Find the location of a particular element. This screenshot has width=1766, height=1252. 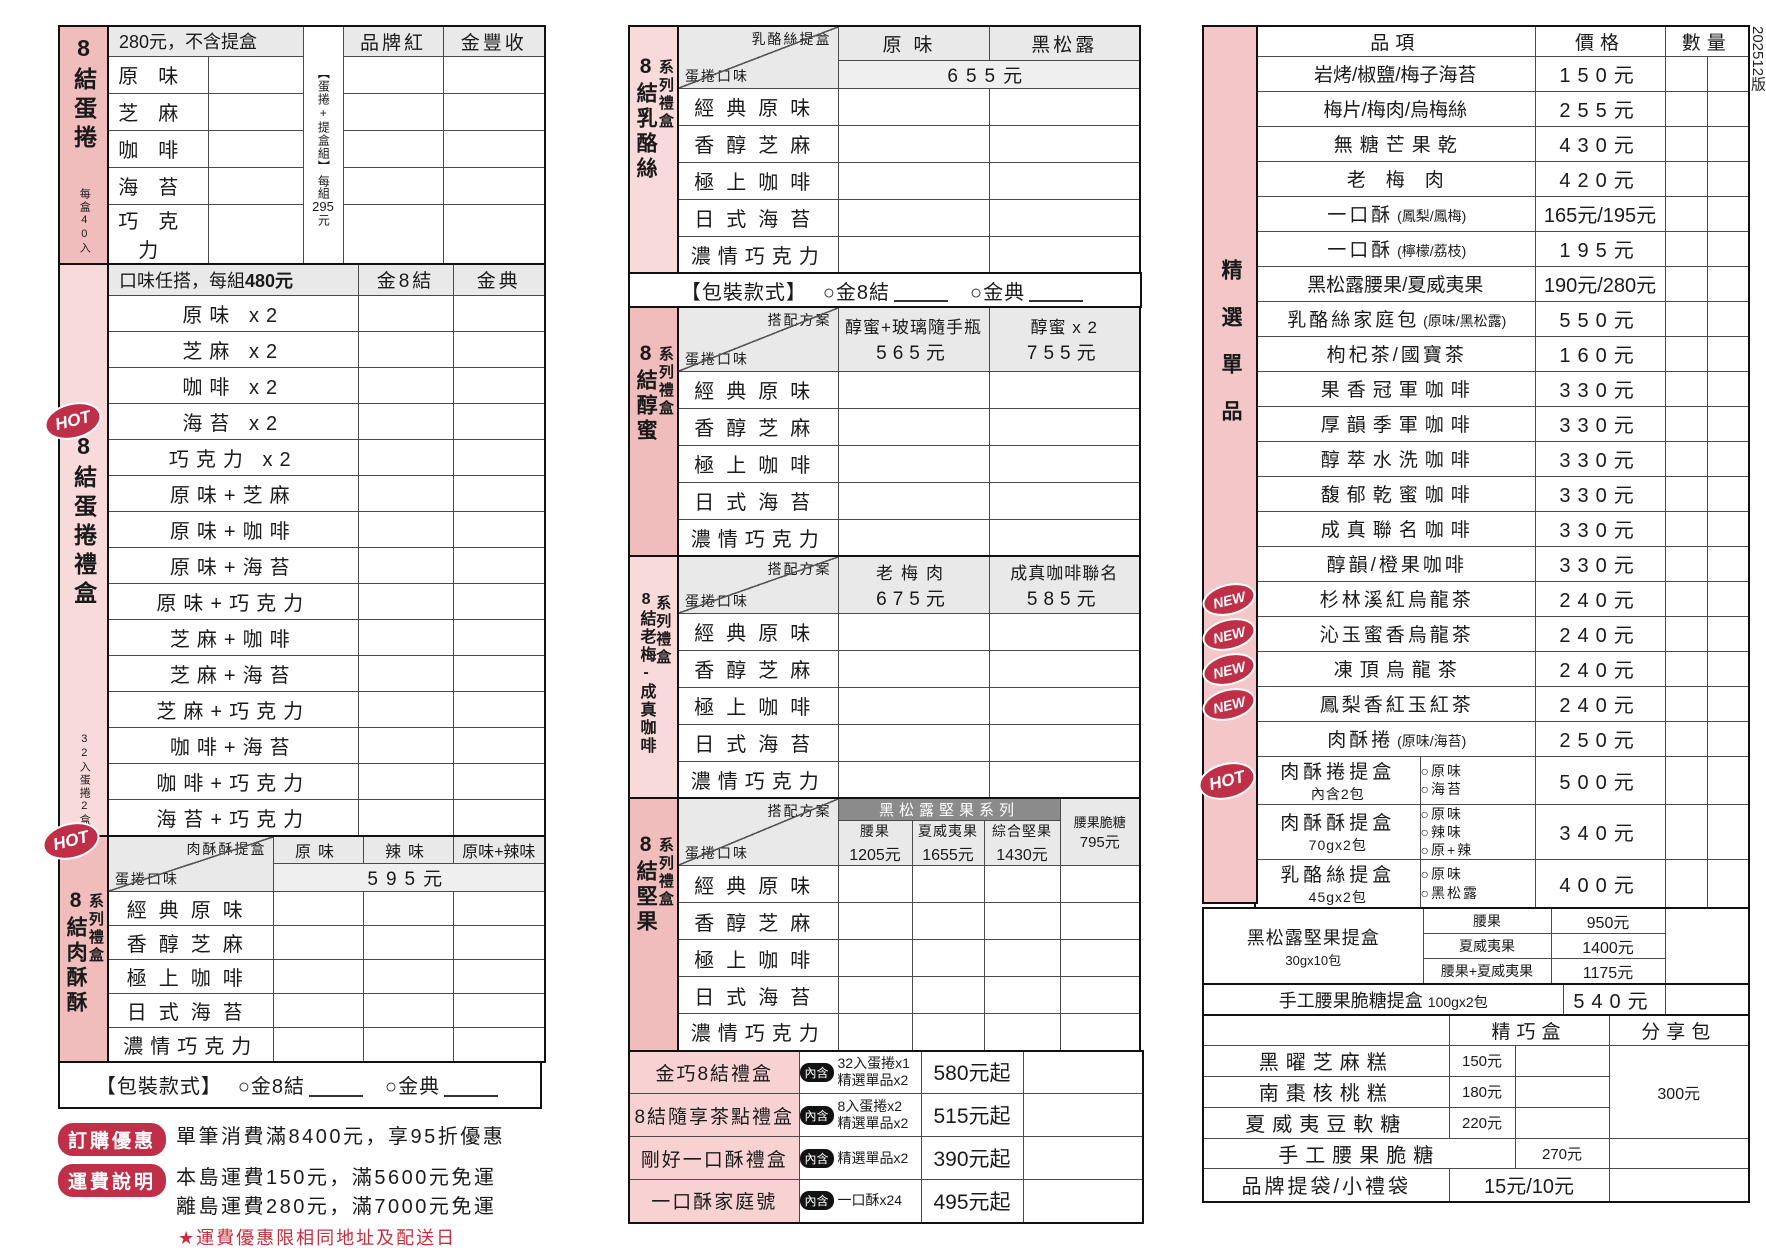

option-choice: ○黑松露 is located at coordinates (1449, 892).